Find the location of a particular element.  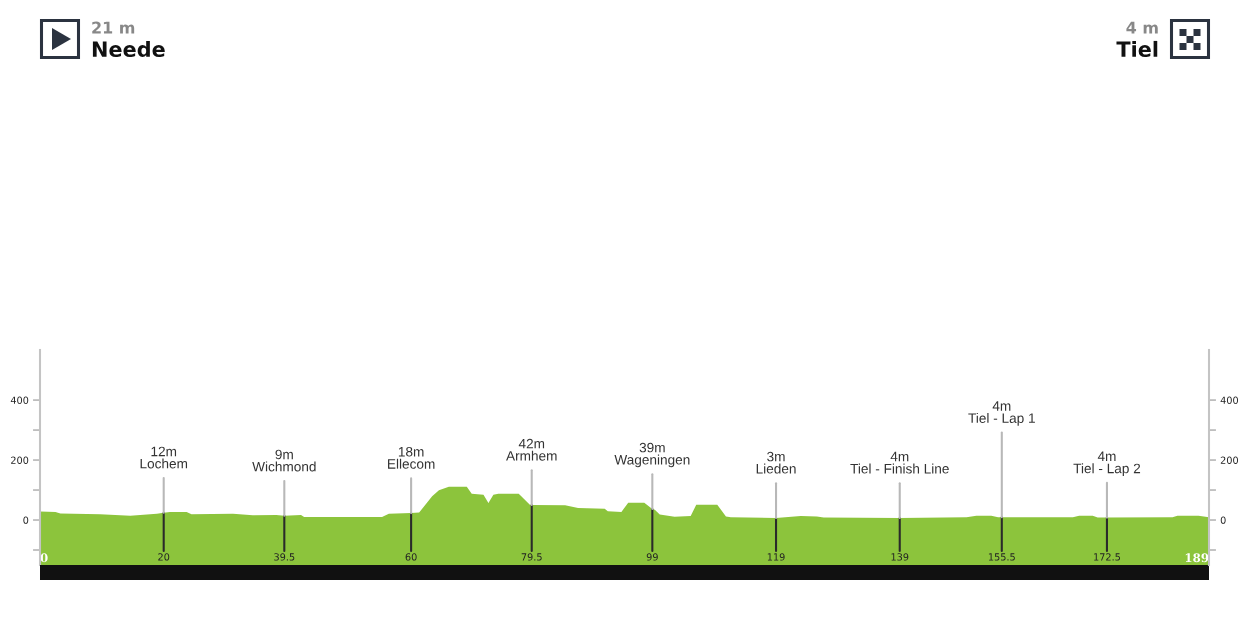

x-tick-label: 172.5 is located at coordinates (1107, 557).